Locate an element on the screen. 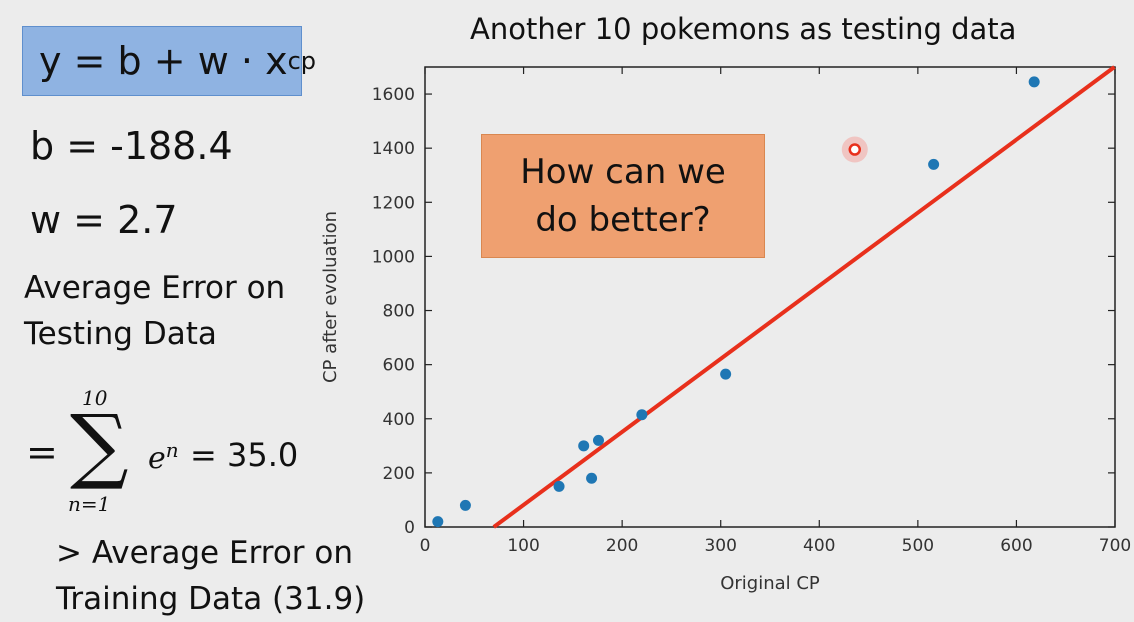  formula-y: y is located at coordinates (50, 61).